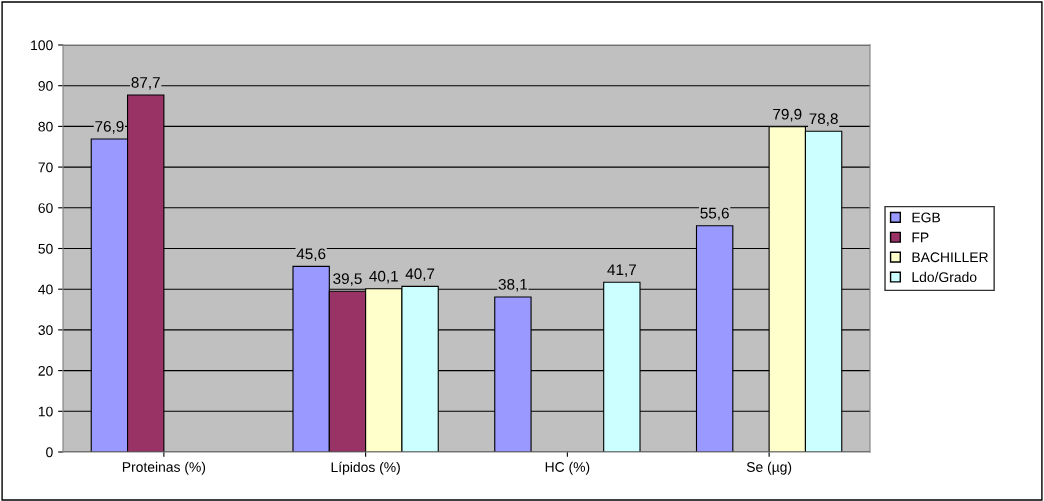 Image resolution: width=1044 pixels, height=501 pixels. Describe the element at coordinates (45, 208) in the screenshot. I see `y-tick-label: 60` at that location.